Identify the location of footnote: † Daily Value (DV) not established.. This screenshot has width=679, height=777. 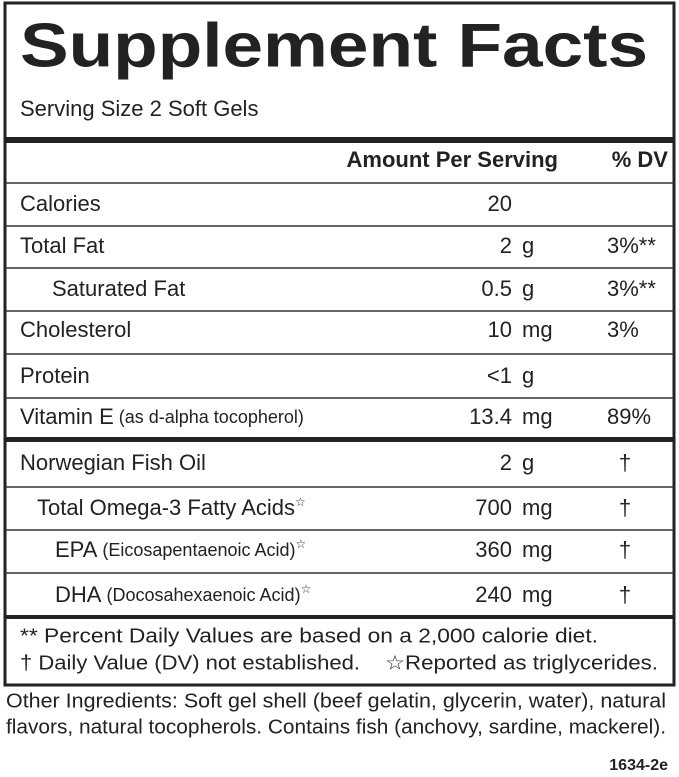
(190, 663).